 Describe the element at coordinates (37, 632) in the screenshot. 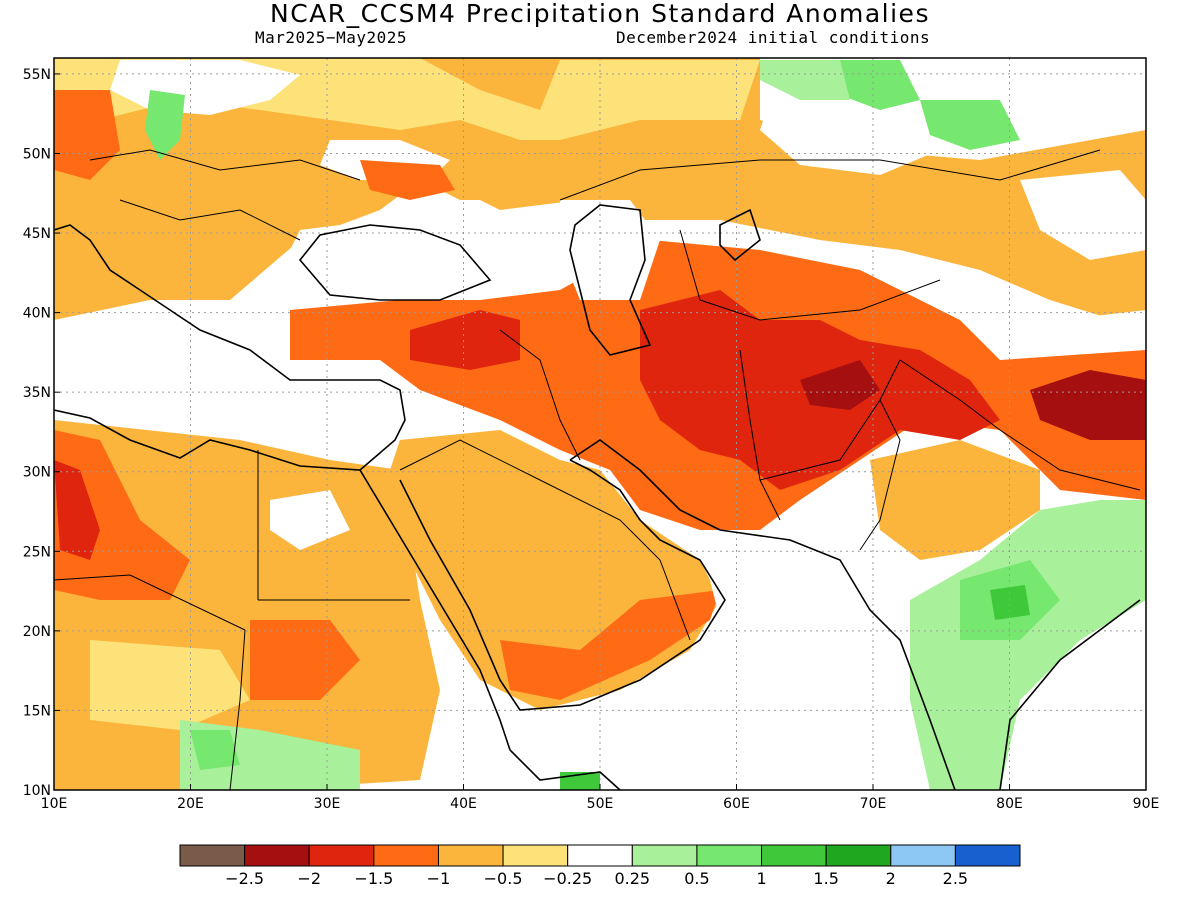

I see `lat-tick-label: 20N` at that location.